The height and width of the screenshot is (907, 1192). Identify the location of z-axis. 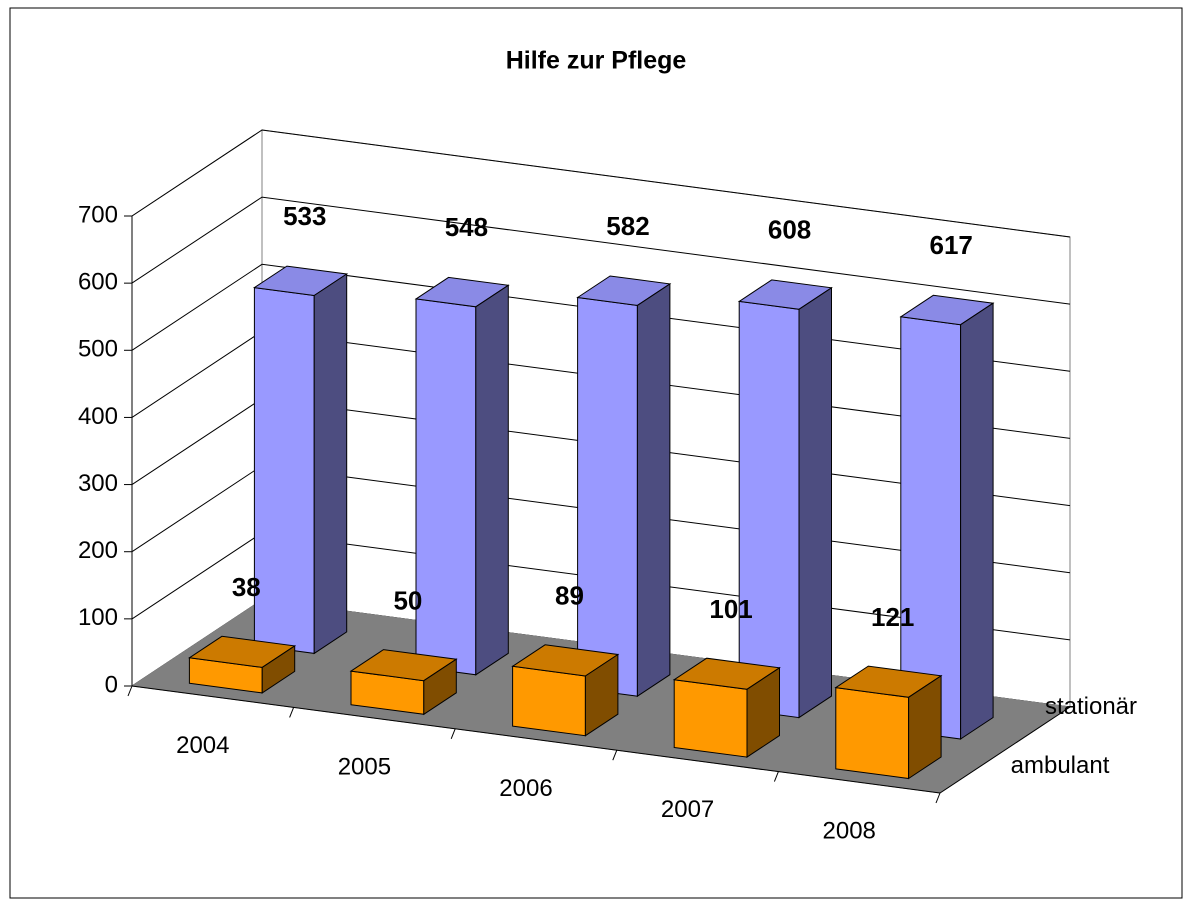
(1005, 750).